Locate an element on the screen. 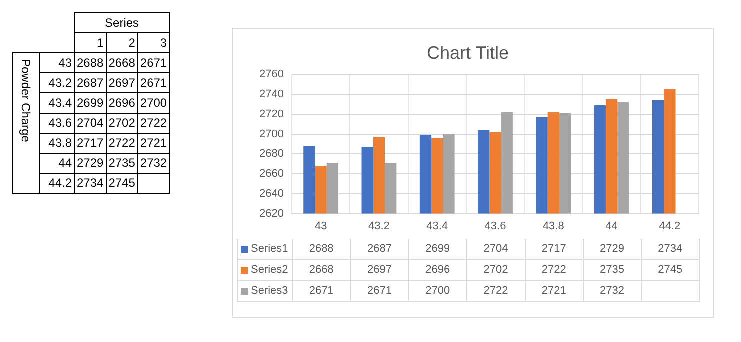 The image size is (741, 342). y-tick-label: 43.2 is located at coordinates (57, 82).